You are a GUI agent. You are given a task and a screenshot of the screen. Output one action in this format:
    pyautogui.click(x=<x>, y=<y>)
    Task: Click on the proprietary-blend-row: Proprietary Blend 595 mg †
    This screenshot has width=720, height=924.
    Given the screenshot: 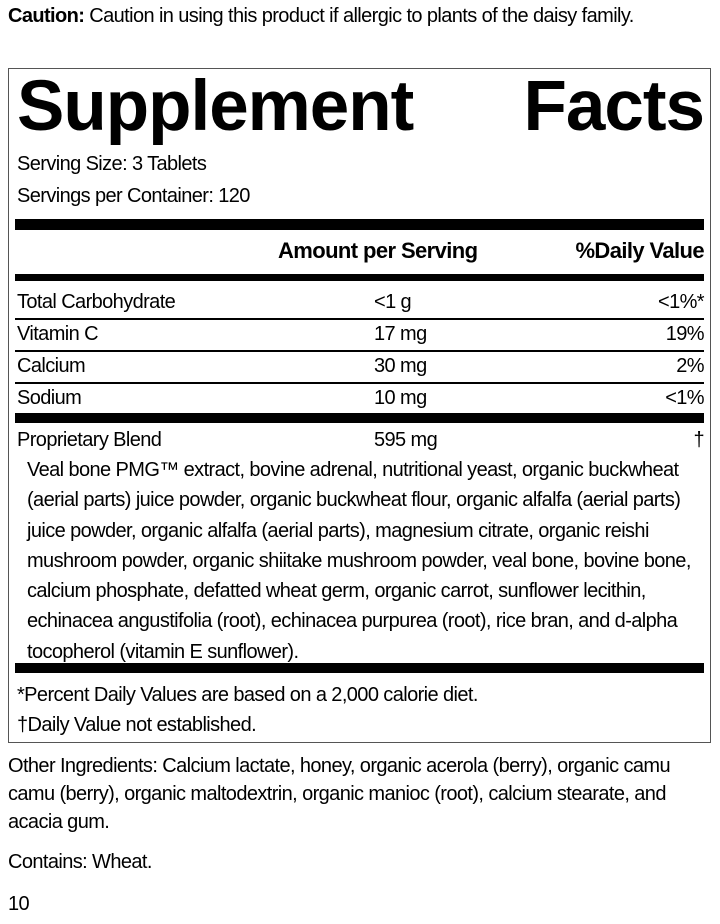 What is the action you would take?
    pyautogui.click(x=360, y=440)
    